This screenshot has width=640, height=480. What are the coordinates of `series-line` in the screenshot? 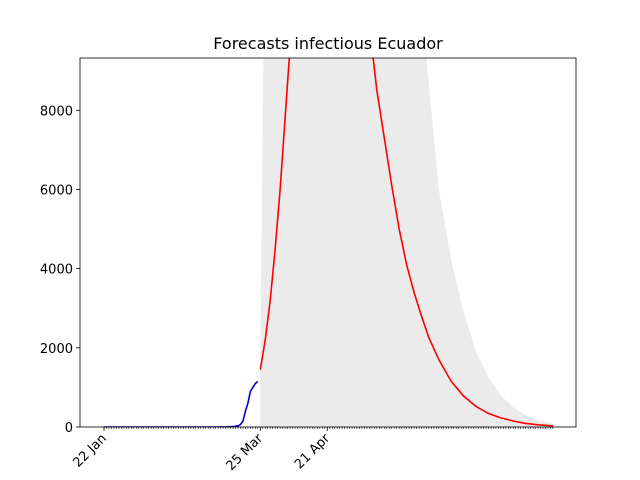 It's located at (181, 403).